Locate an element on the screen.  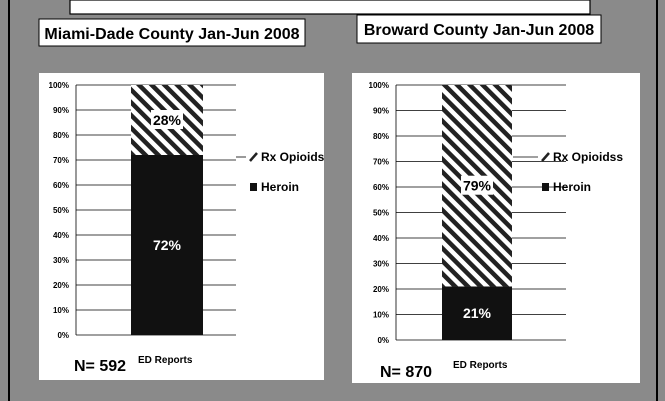
x-label-broward: ED Reports is located at coordinates (480, 365).